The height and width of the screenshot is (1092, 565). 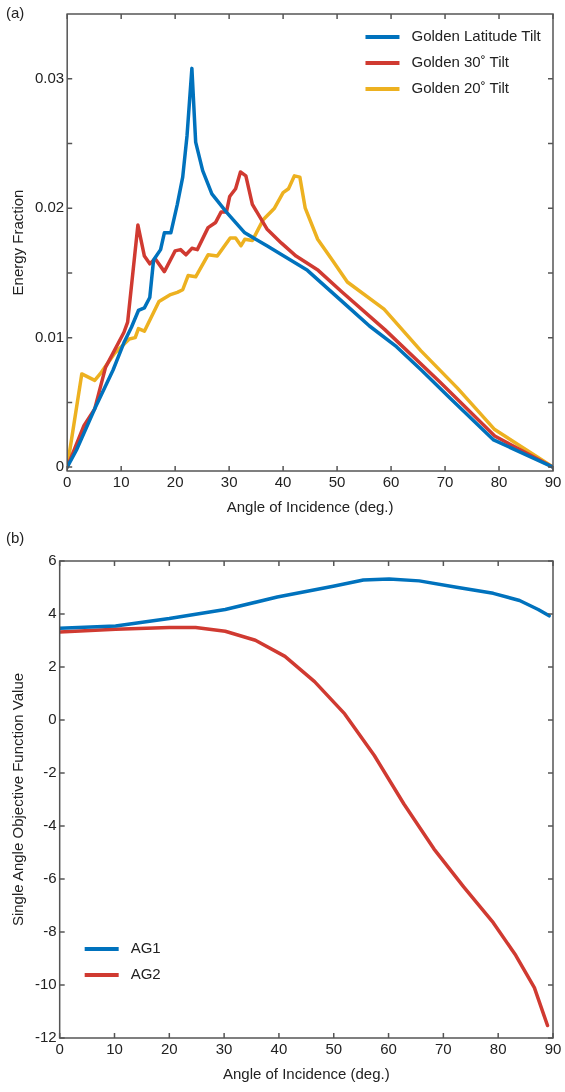 I want to click on y-tick-label: -4, so click(x=50, y=825).